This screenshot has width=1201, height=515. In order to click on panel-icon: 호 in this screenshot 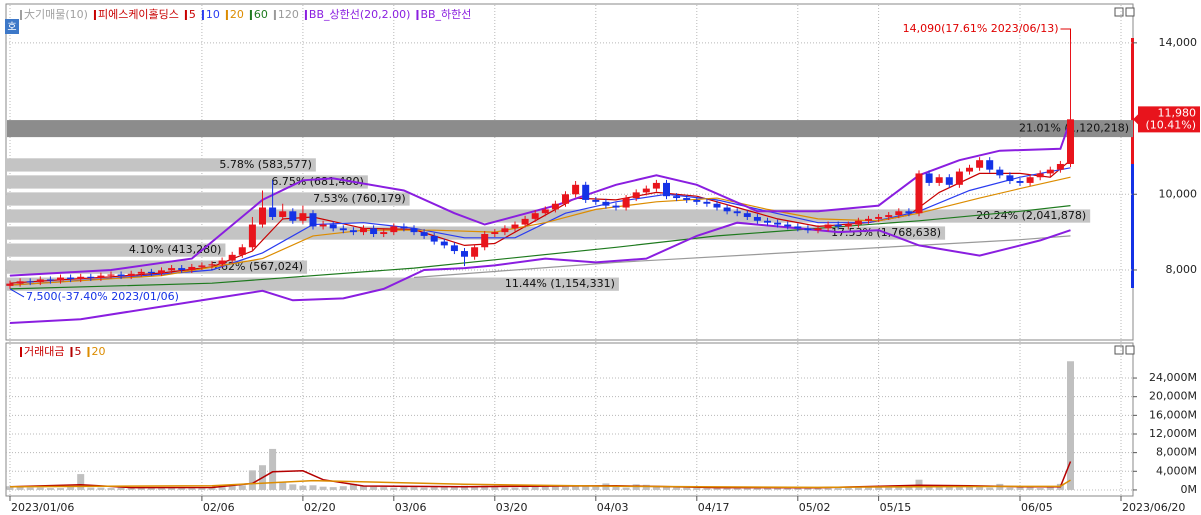, I will do `click(11, 27)`.